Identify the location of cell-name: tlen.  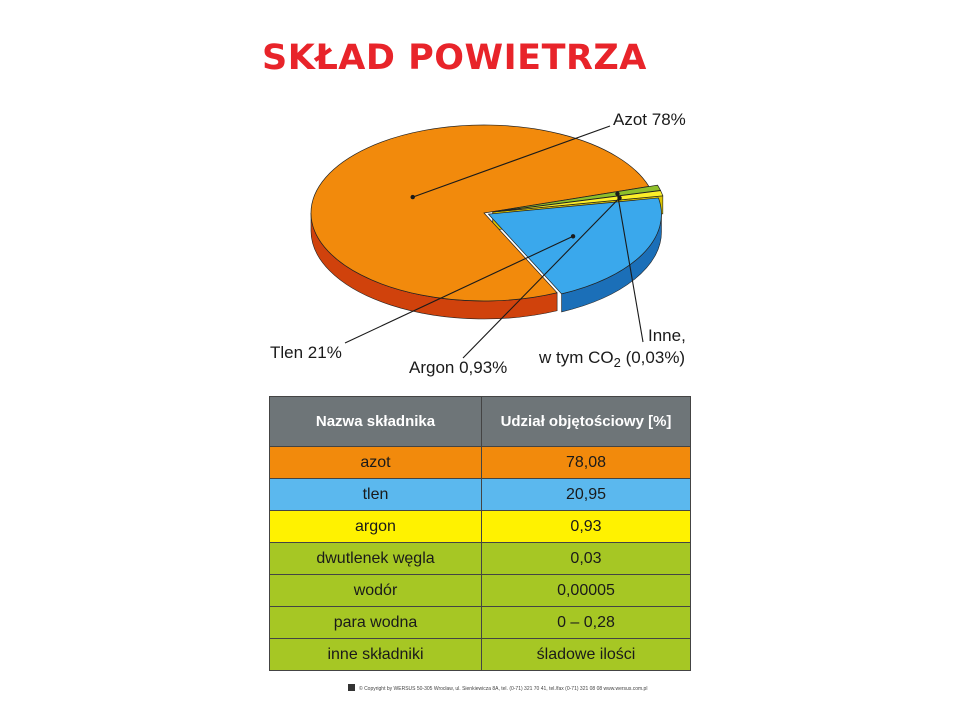
(375, 494).